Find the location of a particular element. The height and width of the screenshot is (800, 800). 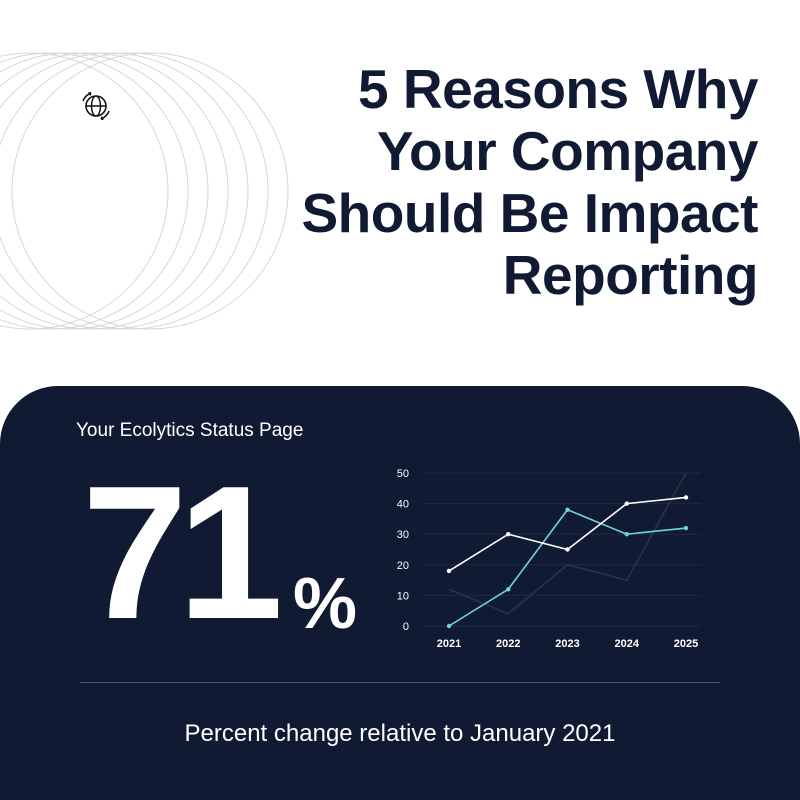

y-tick-label: 40 is located at coordinates (403, 505).